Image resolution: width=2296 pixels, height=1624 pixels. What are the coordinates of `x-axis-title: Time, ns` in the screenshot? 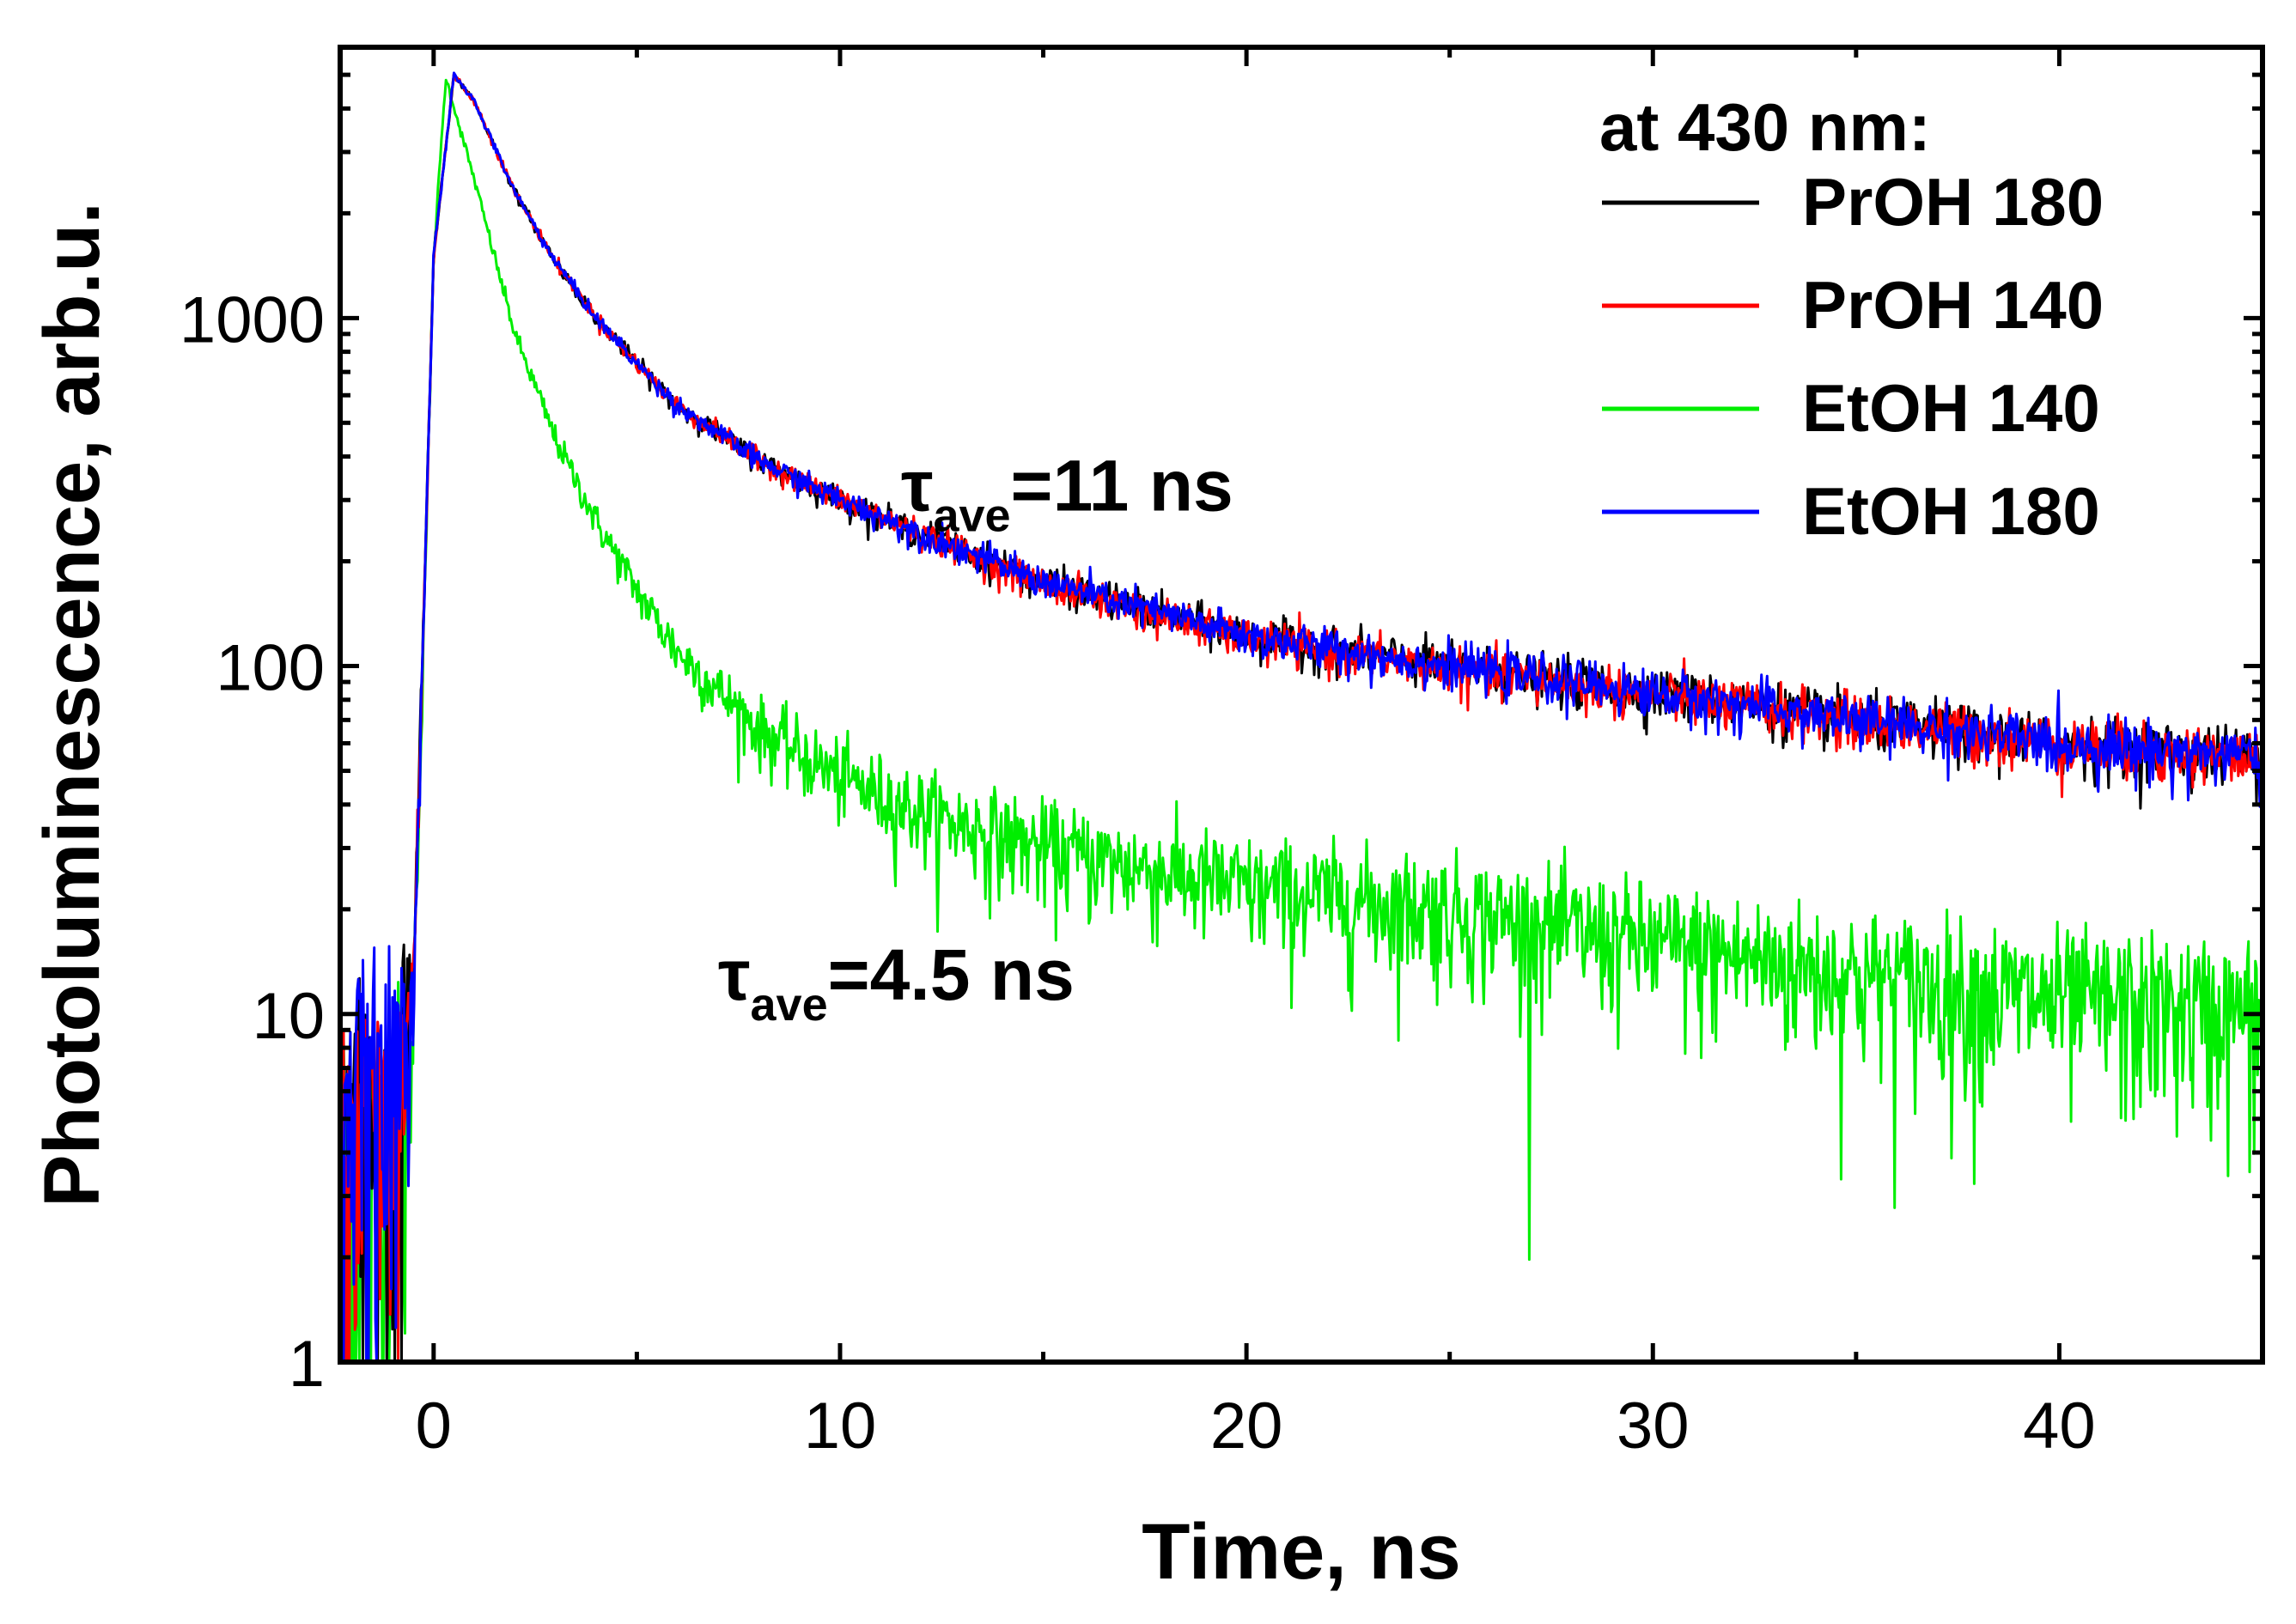 It's located at (1301, 1552).